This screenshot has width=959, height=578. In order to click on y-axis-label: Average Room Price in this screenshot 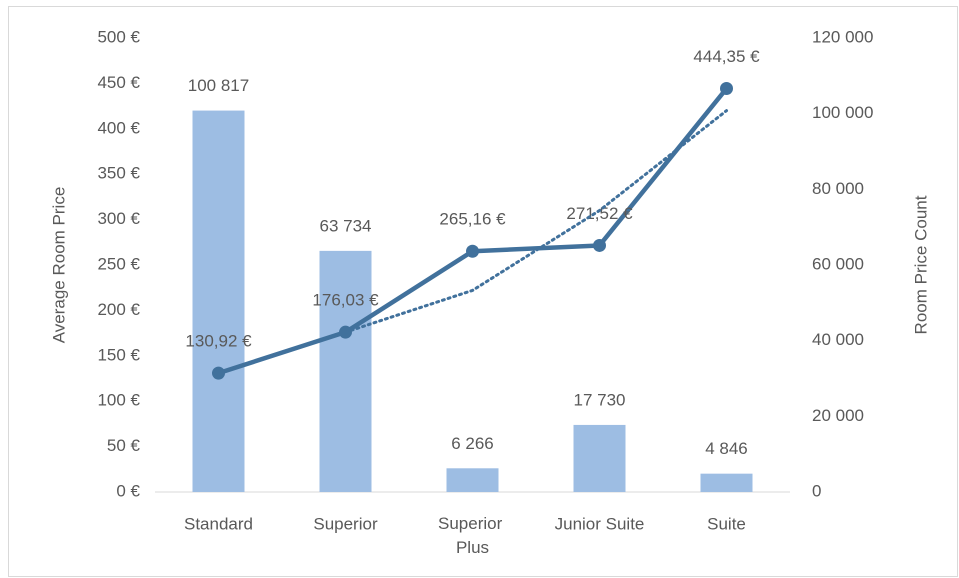, I will do `click(58, 265)`.